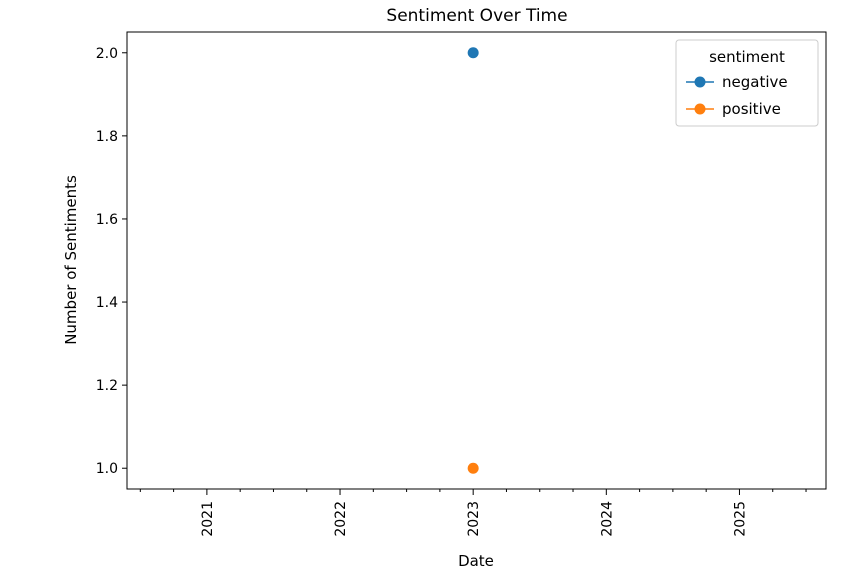 Image resolution: width=853 pixels, height=574 pixels. What do you see at coordinates (107, 220) in the screenshot?
I see `y-tick-label: 1.6` at bounding box center [107, 220].